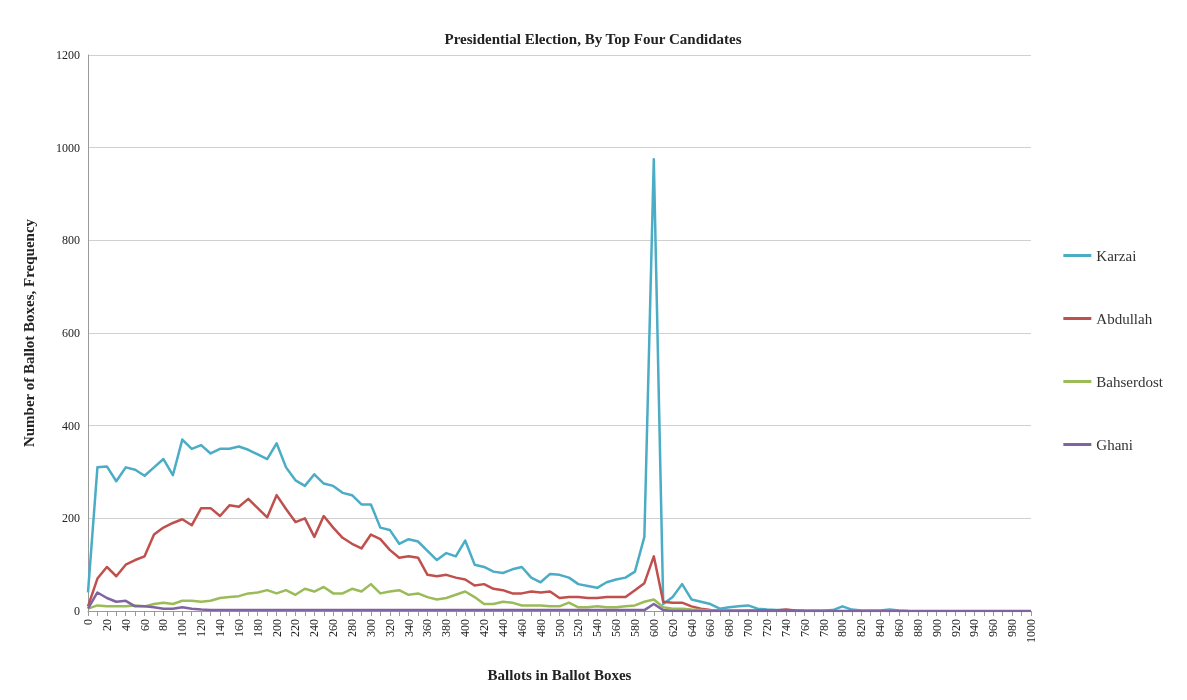  I want to click on y-tick-label: 400, so click(71, 425).